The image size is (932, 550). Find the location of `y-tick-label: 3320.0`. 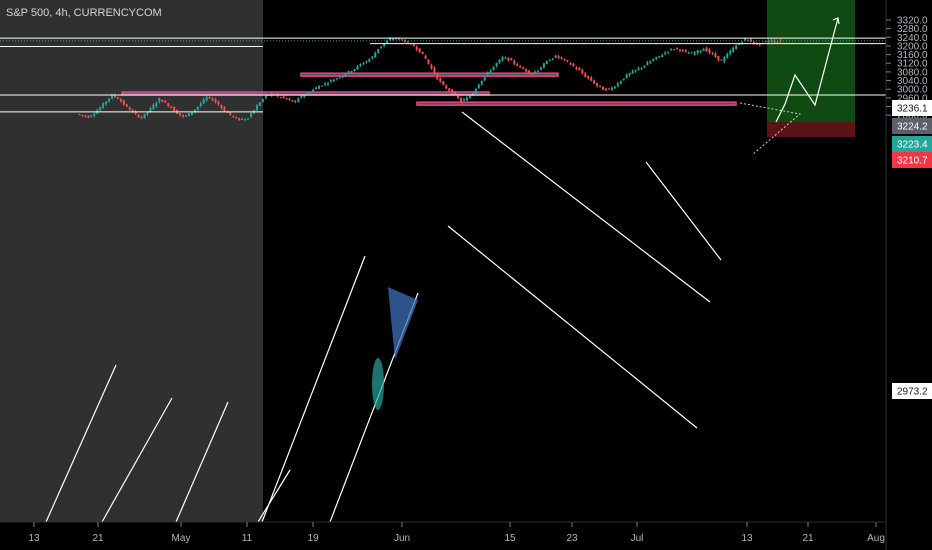

y-tick-label: 3320.0 is located at coordinates (912, 21).